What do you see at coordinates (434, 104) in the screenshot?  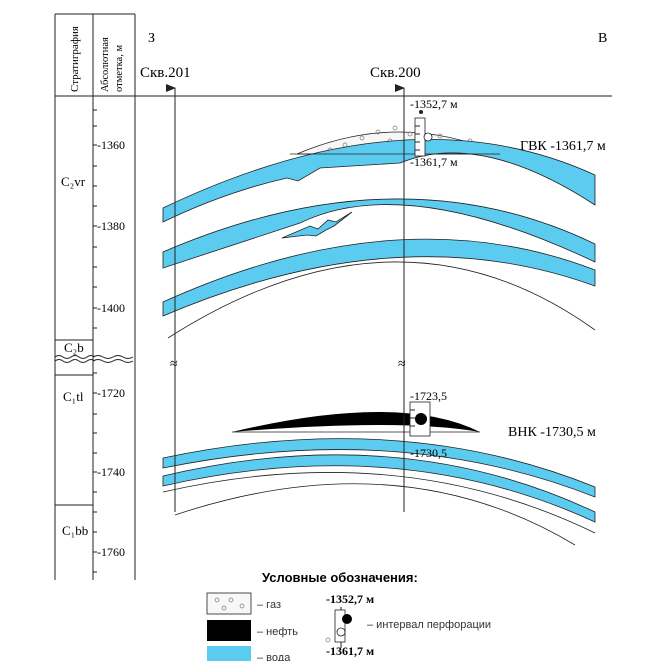 I see `annotation-gas-top: -1352,7 м` at bounding box center [434, 104].